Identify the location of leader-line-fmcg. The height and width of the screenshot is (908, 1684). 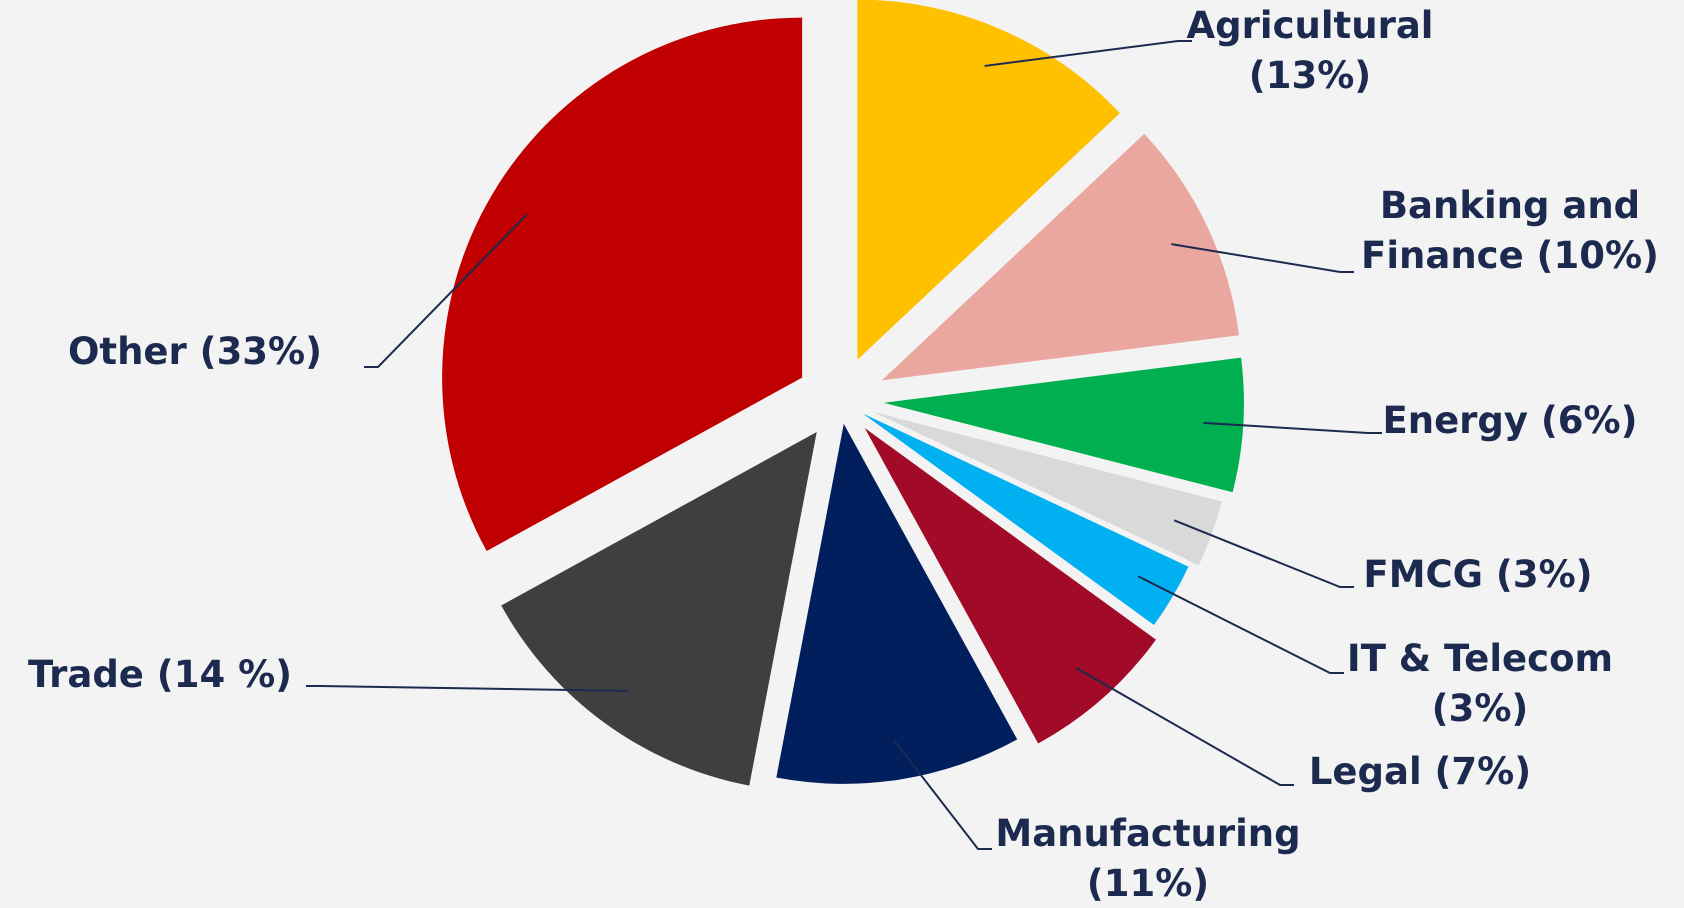
(1263, 553).